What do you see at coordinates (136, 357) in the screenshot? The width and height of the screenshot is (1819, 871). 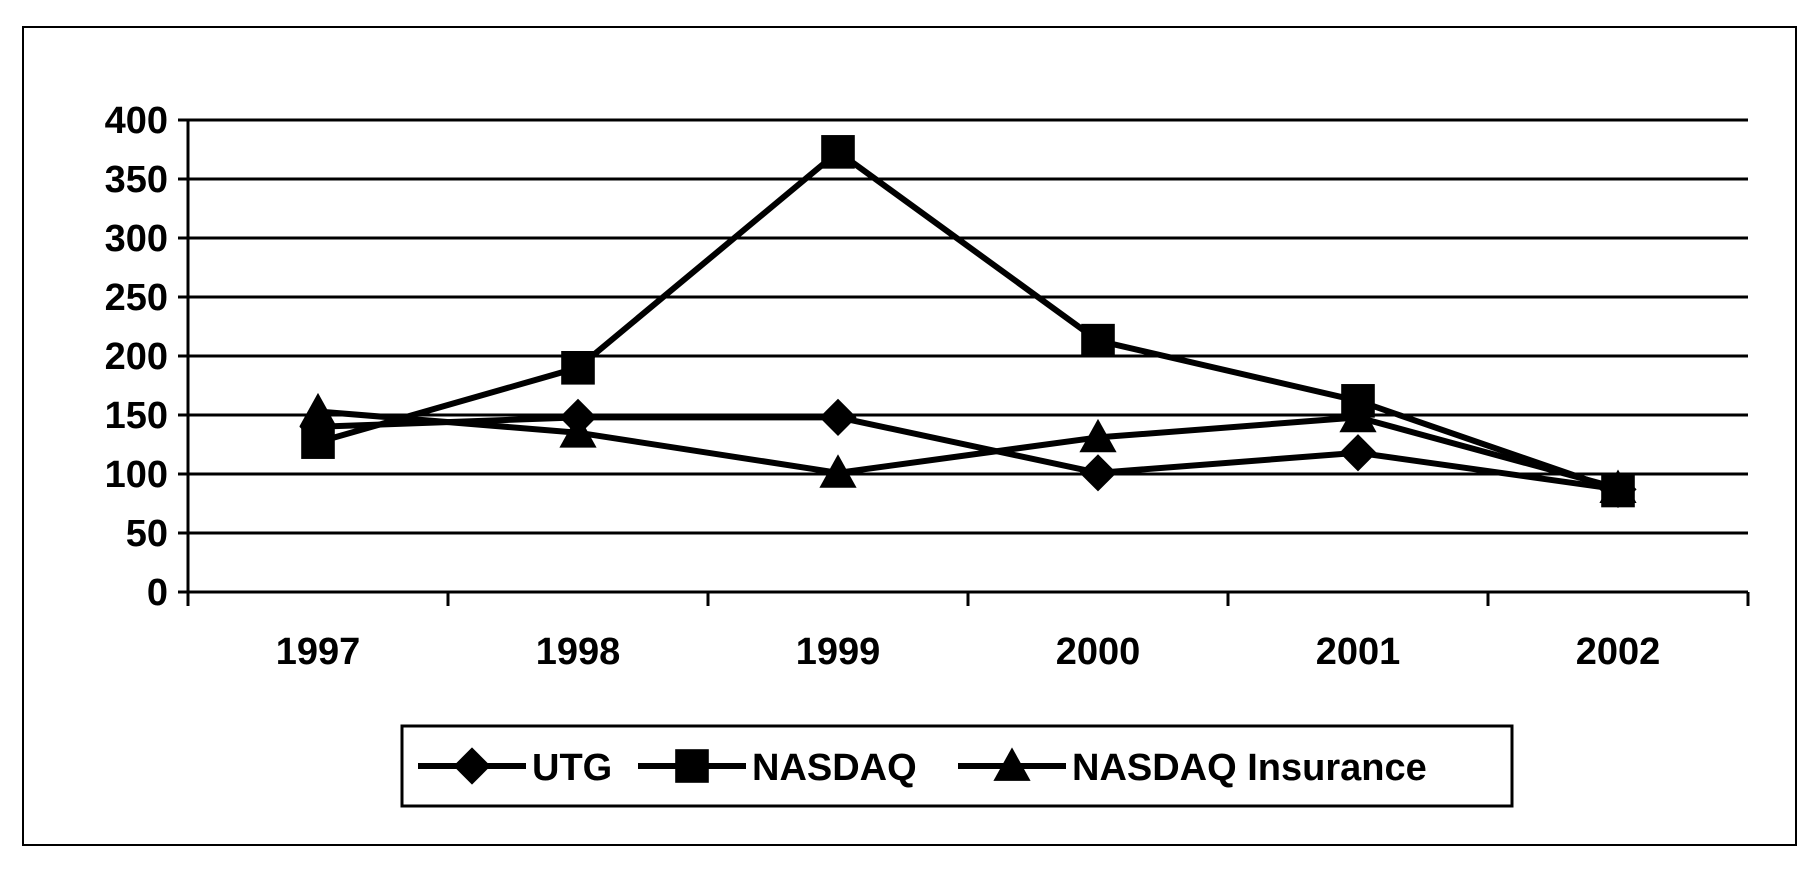 I see `y-tick-label: 200` at bounding box center [136, 357].